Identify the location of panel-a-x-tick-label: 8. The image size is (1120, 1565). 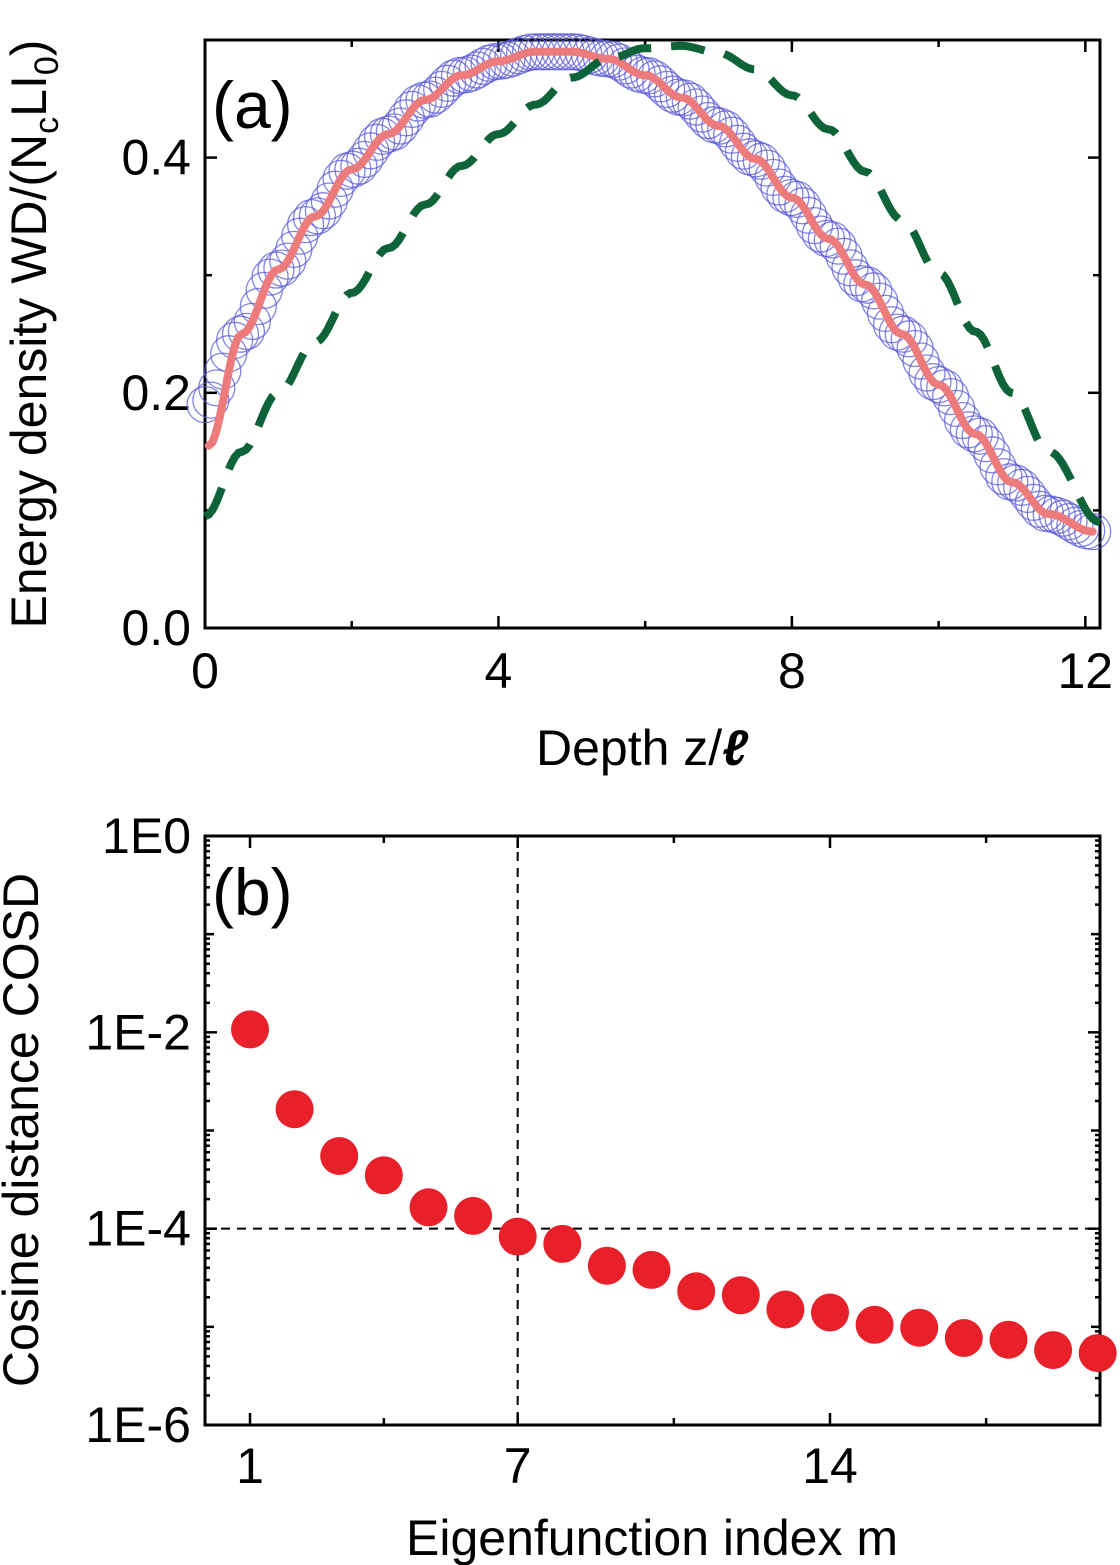
(792, 671).